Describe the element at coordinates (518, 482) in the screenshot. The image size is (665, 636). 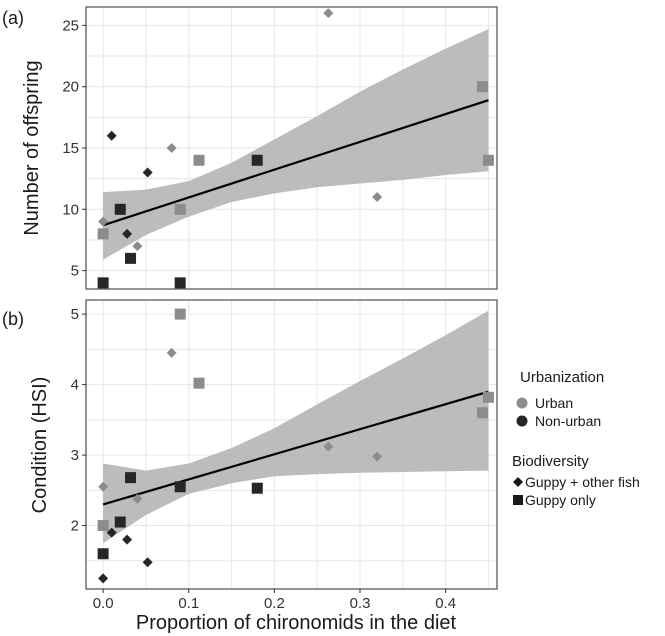
I see `legend-swatch-diamond` at that location.